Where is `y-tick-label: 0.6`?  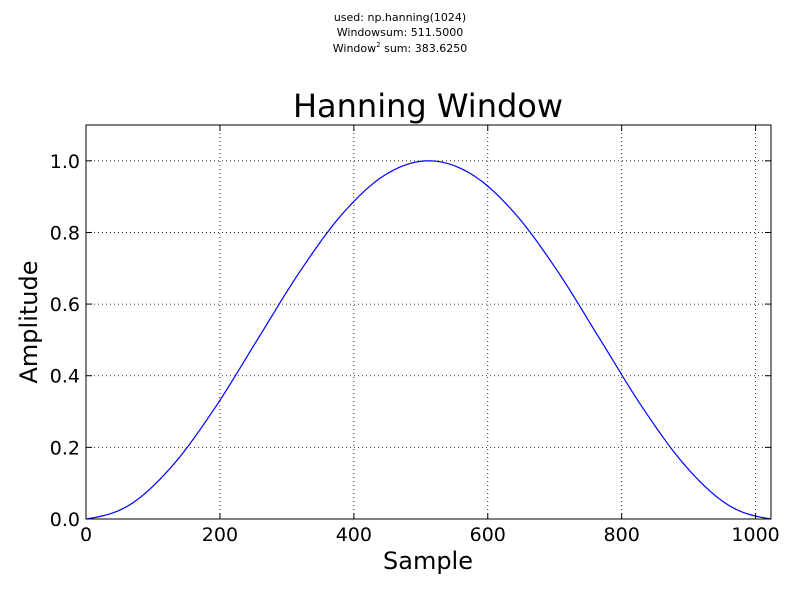 y-tick-label: 0.6 is located at coordinates (65, 305).